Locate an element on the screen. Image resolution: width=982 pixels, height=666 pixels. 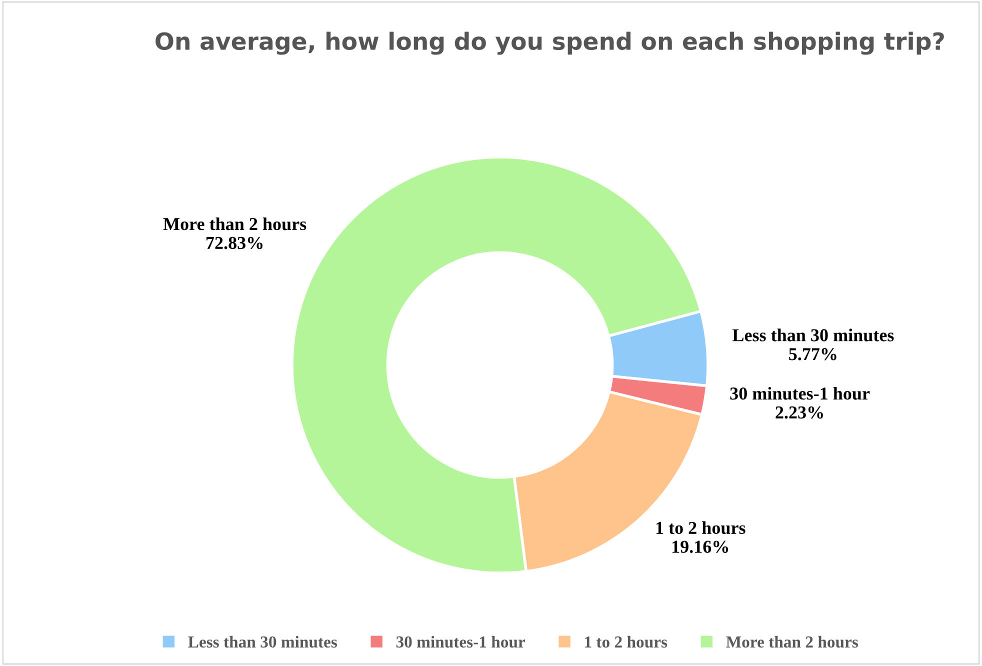
legend-label: 30 minutes-1 hour is located at coordinates (461, 642).